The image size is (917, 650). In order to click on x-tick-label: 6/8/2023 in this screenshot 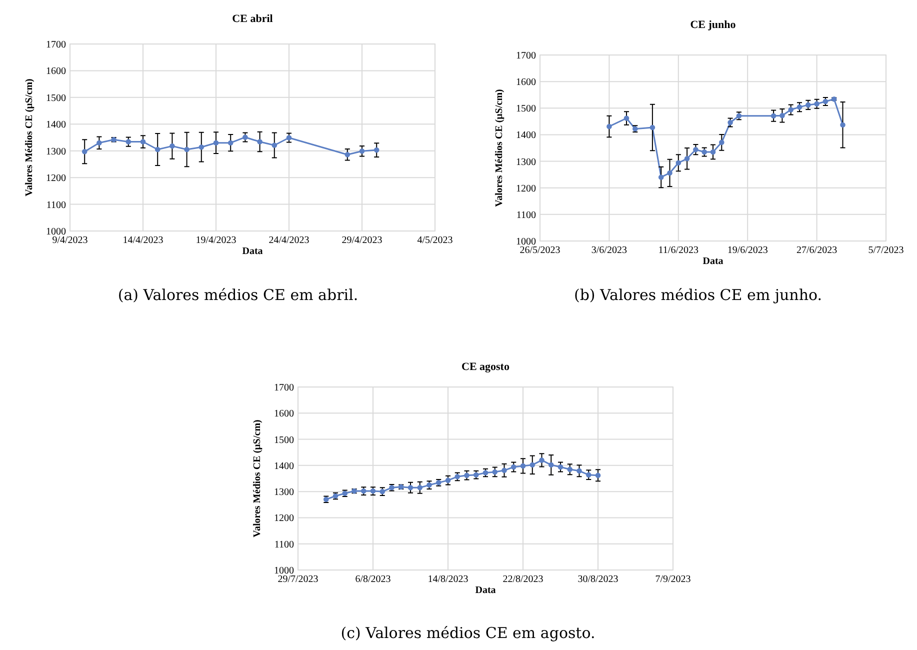, I will do `click(373, 579)`.